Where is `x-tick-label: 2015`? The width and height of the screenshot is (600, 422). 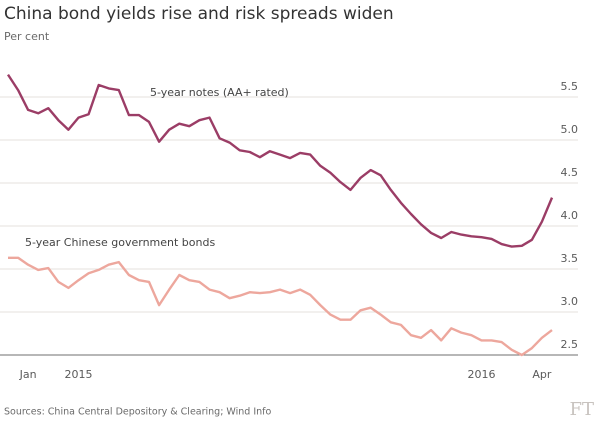
x-tick-label: 2015 is located at coordinates (79, 374).